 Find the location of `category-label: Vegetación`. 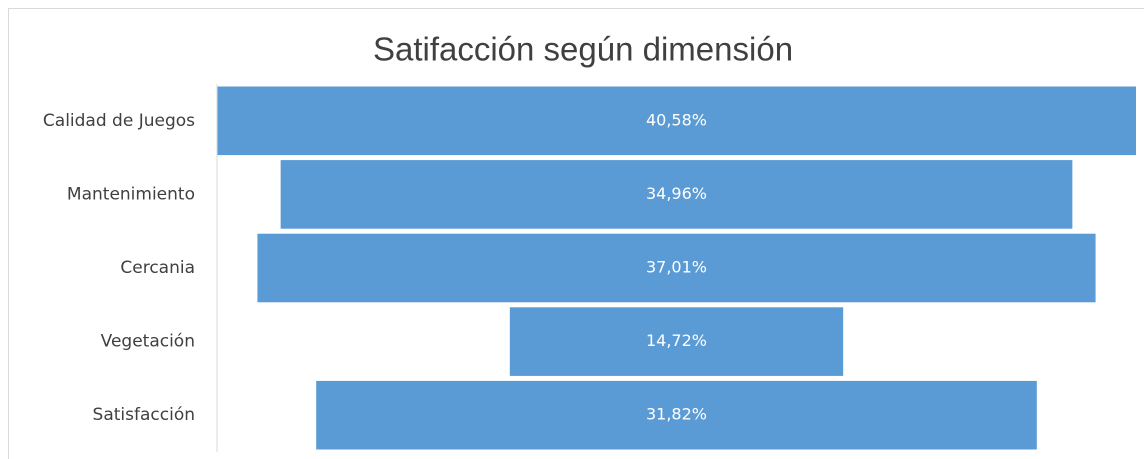

category-label: Vegetación is located at coordinates (148, 342).